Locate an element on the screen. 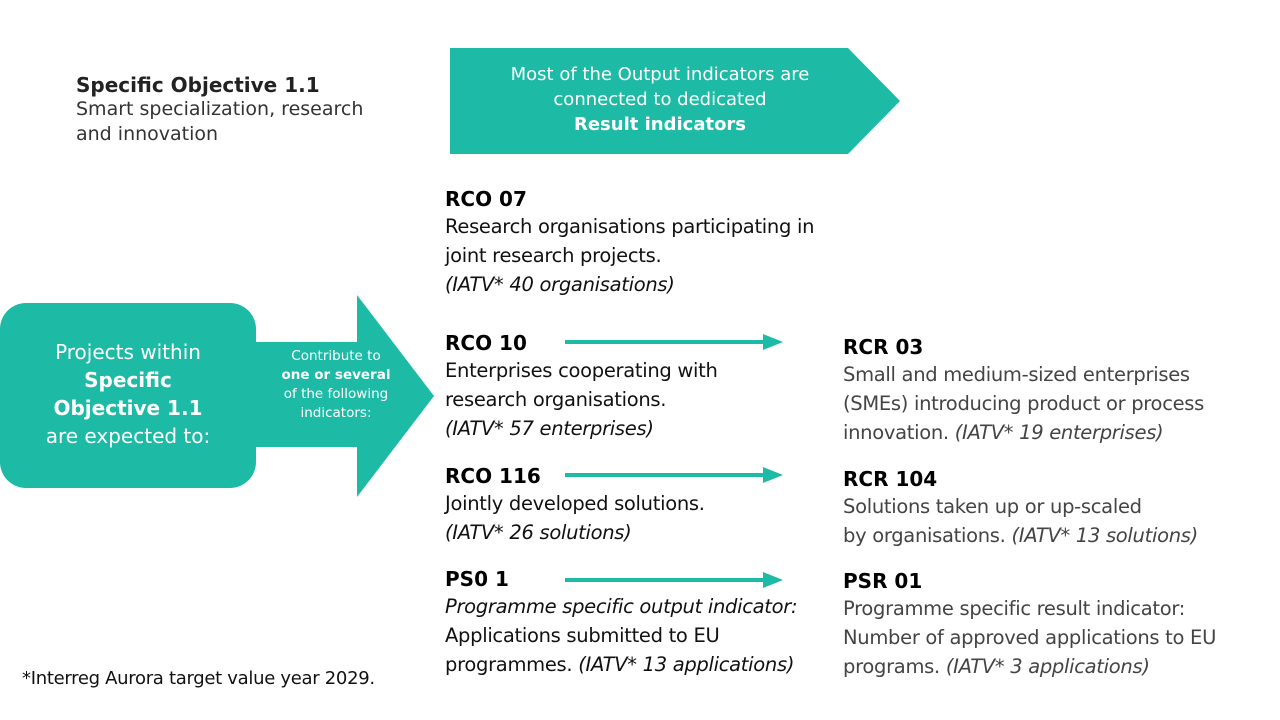  objective-title: Specific Objective 1.1 is located at coordinates (198, 85).